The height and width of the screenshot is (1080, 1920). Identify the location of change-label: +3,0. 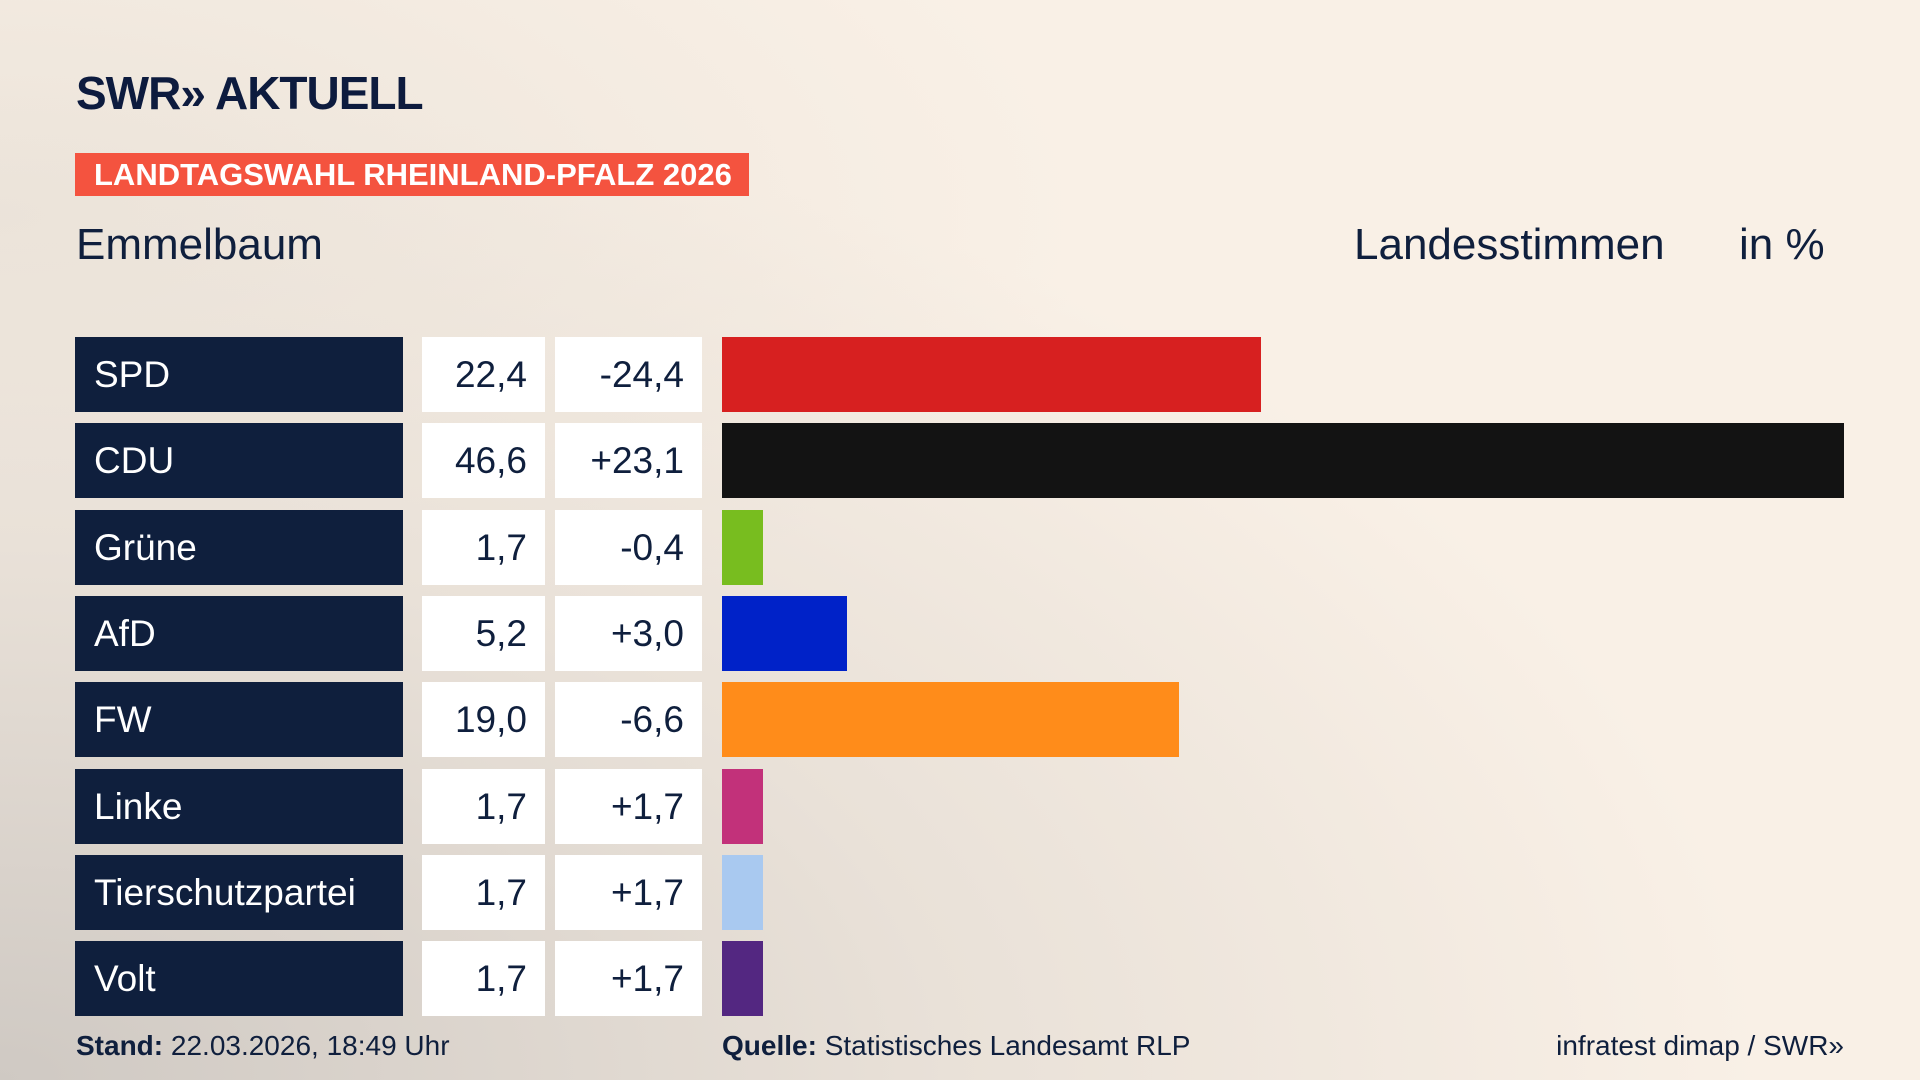
(628, 633).